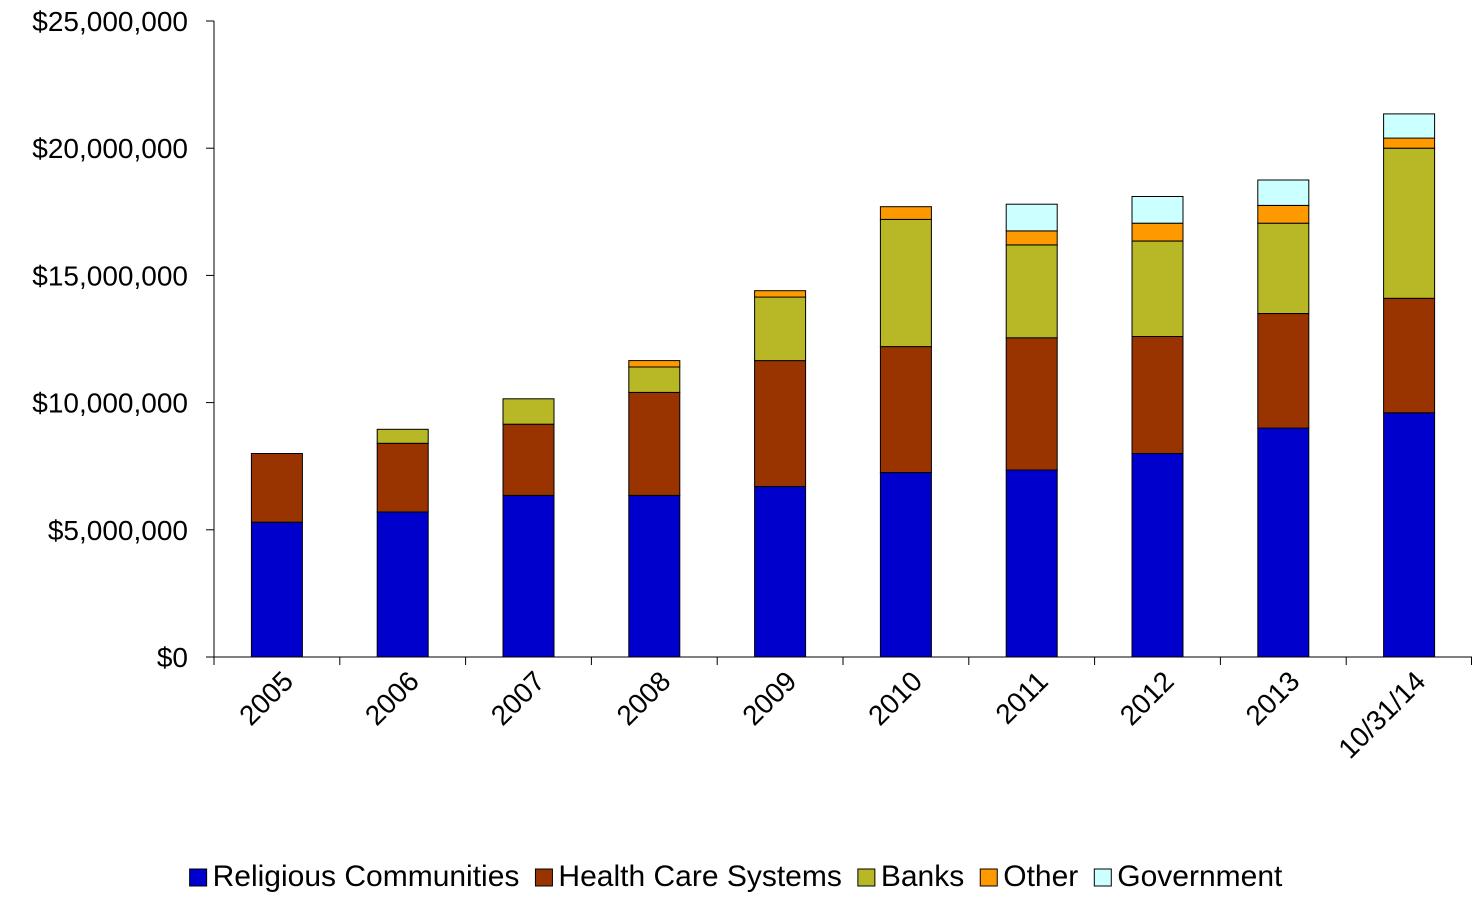 The height and width of the screenshot is (911, 1472). I want to click on bar-banks-2010, so click(905, 283).